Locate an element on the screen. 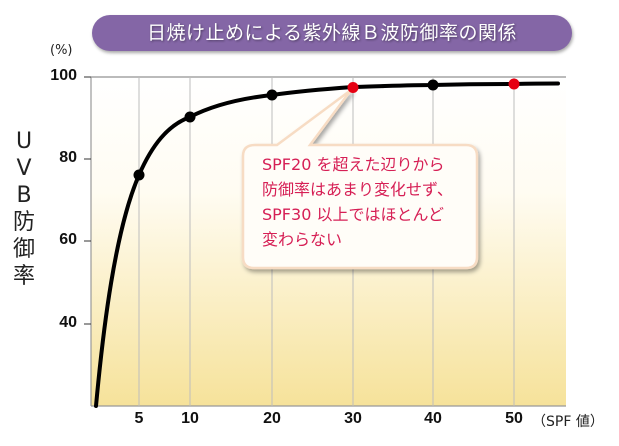 This screenshot has height=446, width=619. callout-line: 防御率はあまり変化せず、 is located at coordinates (357, 189).